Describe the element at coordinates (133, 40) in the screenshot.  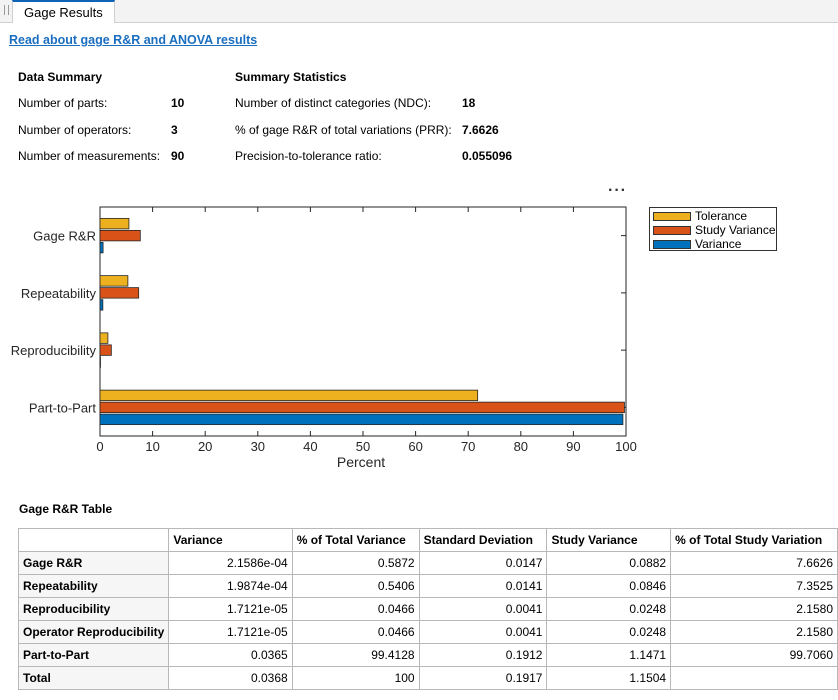
I see `gage-rr-anova-help-link: Read about gage R&R and ANOVA results` at that location.